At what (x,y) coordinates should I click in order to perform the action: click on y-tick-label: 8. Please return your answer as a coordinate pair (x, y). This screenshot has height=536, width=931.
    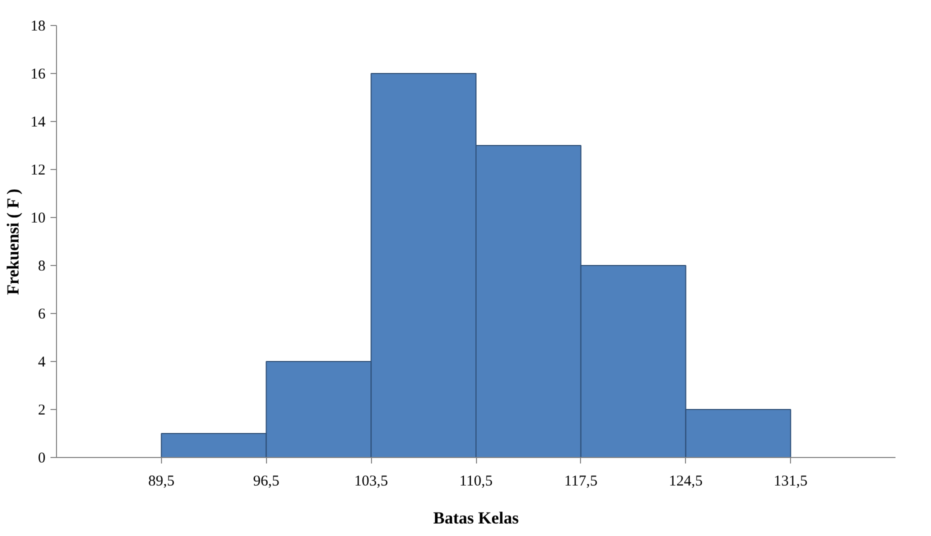
    Looking at the image, I should click on (42, 266).